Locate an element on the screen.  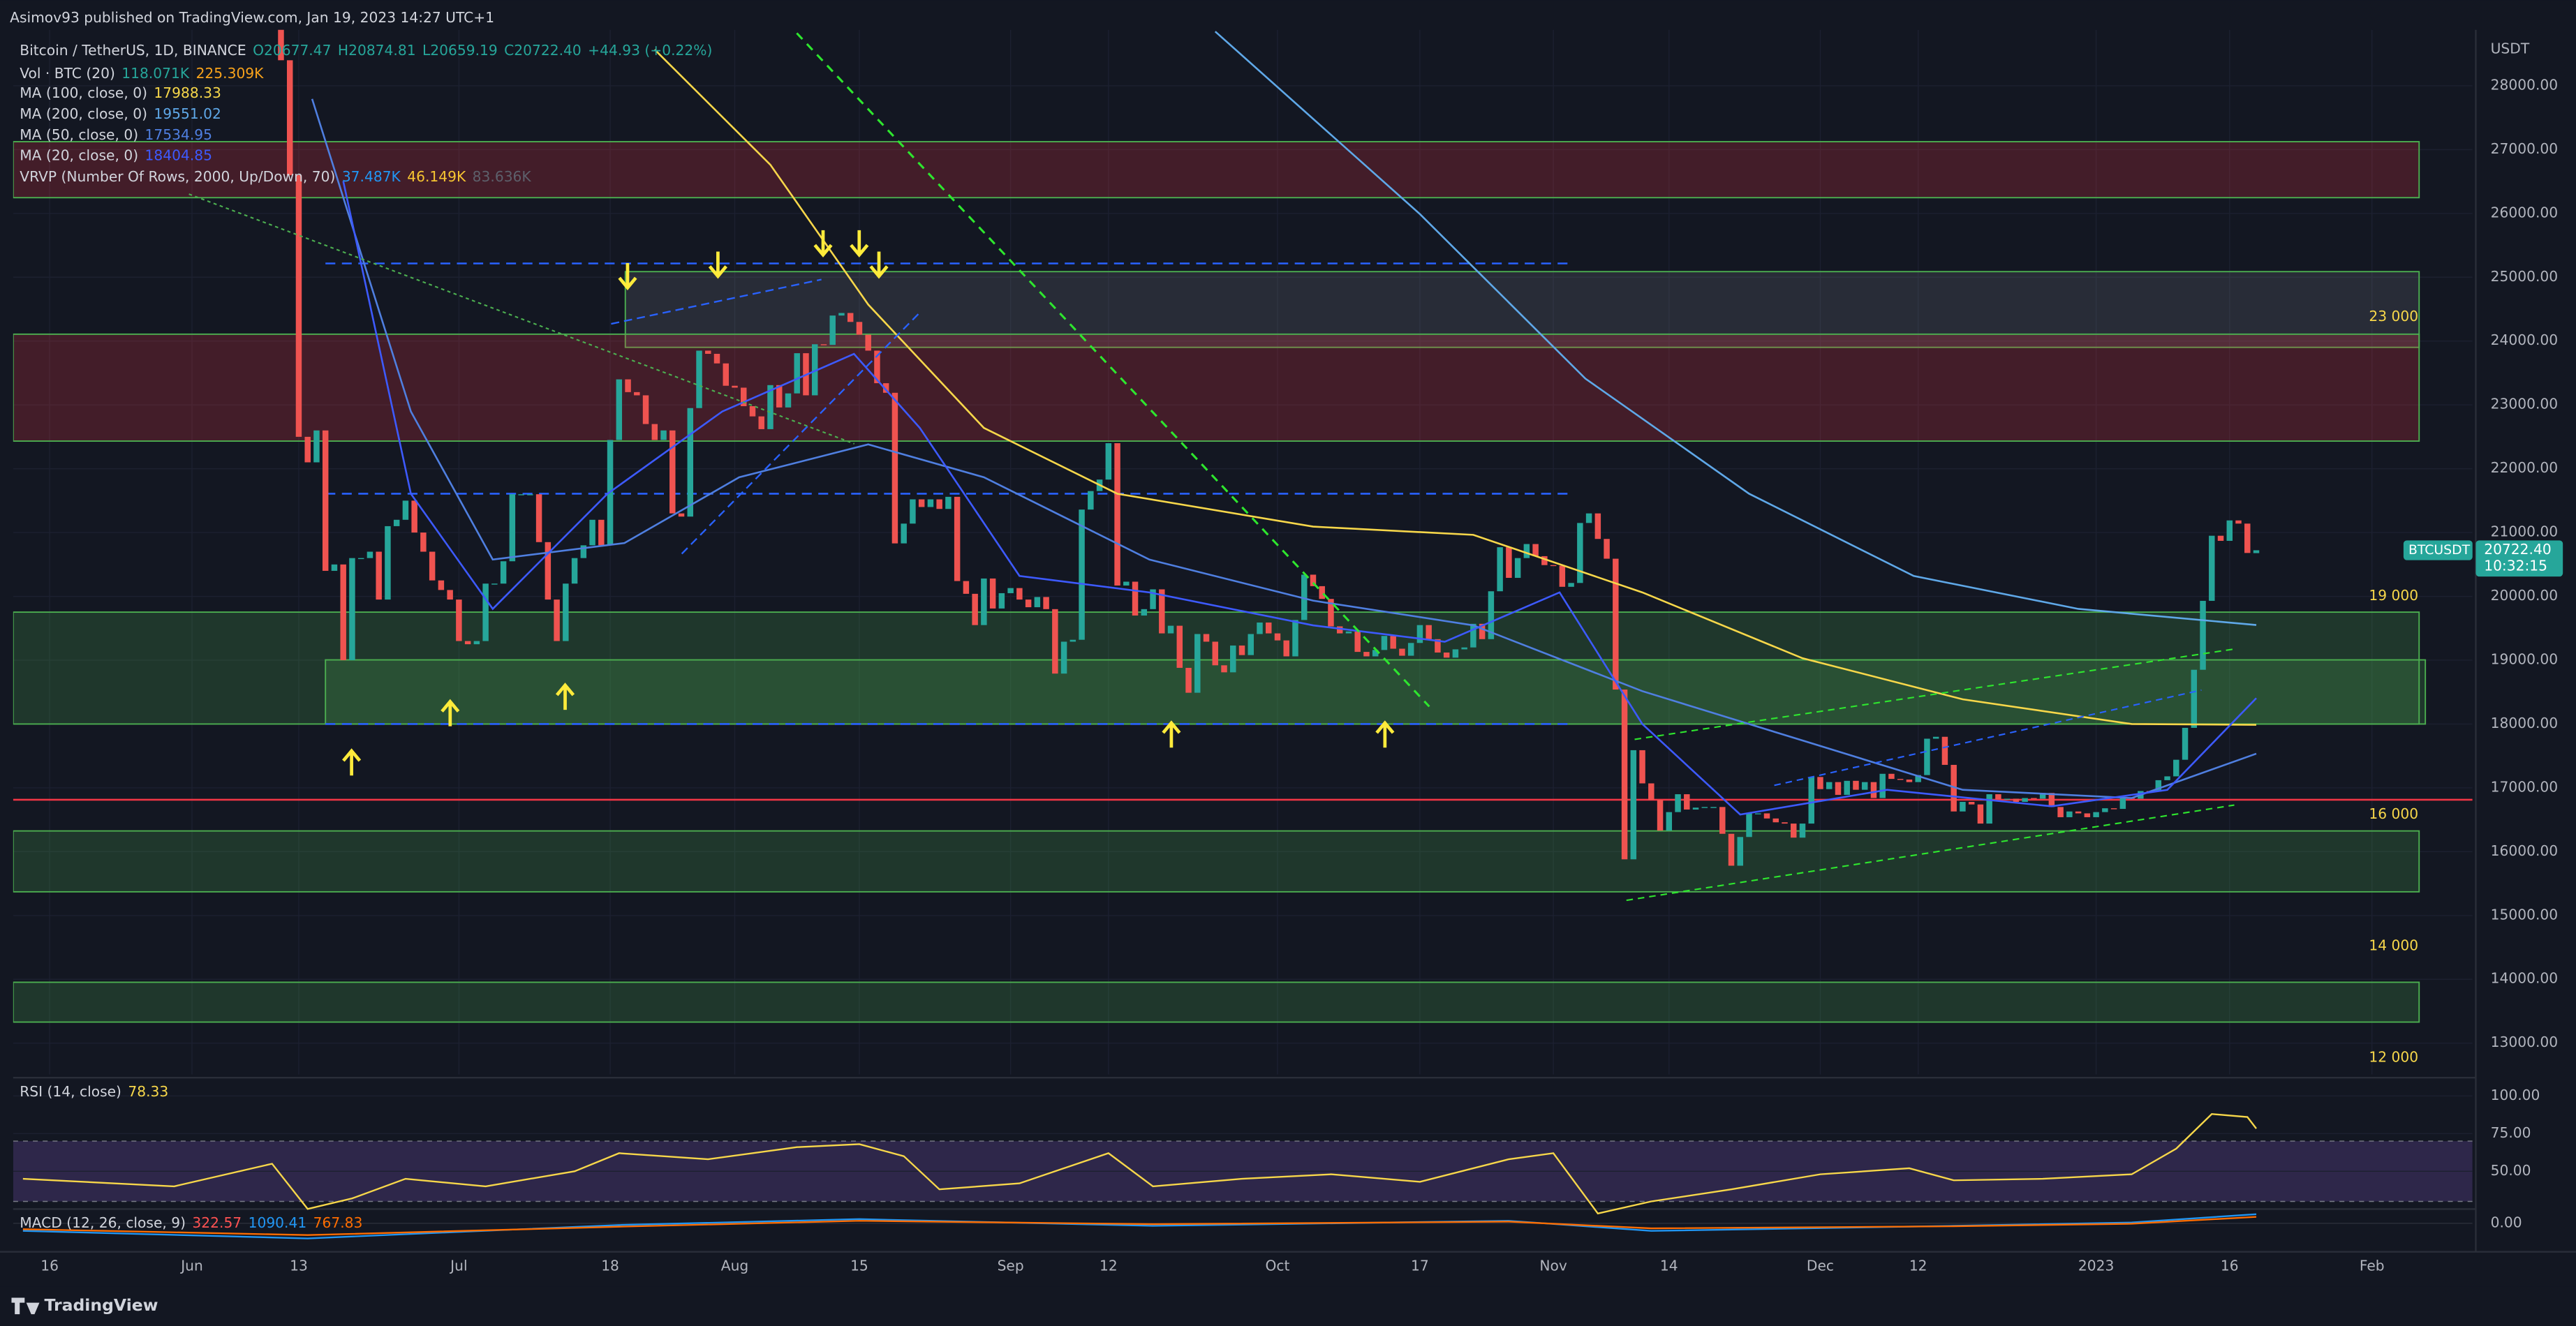
legend-text: 1090.41 is located at coordinates (278, 1222).